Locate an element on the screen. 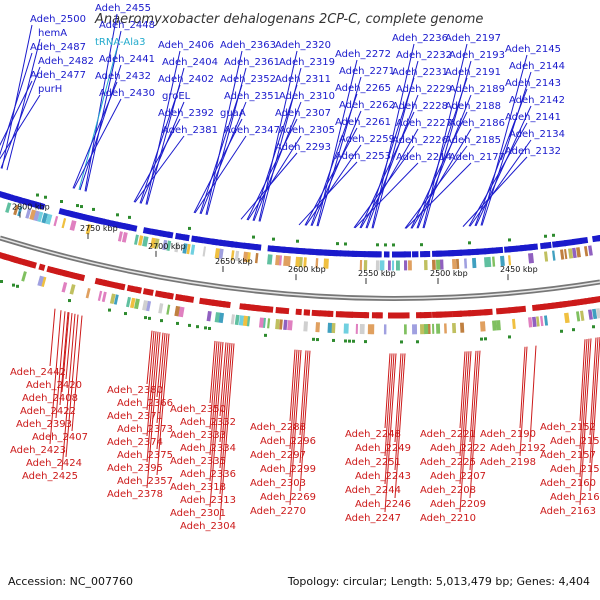 This screenshot has height=600, width=600. forward-gene-label: Adeh_2500 is located at coordinates (58, 19).